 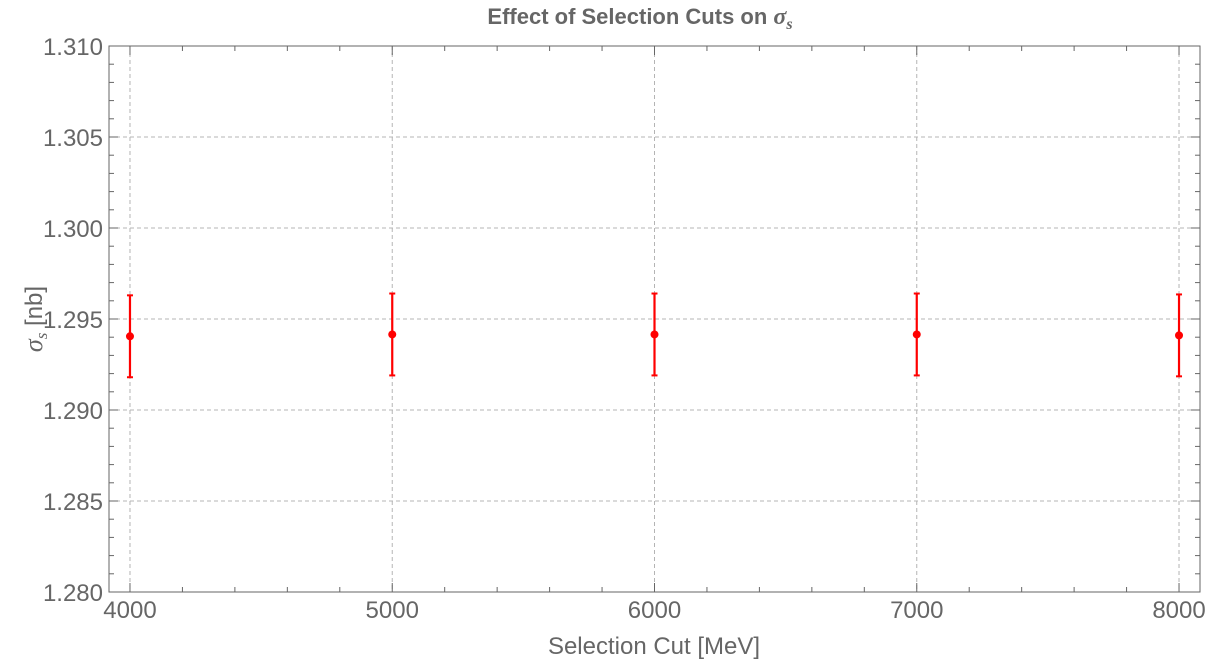 I want to click on data-points, so click(x=654, y=335).